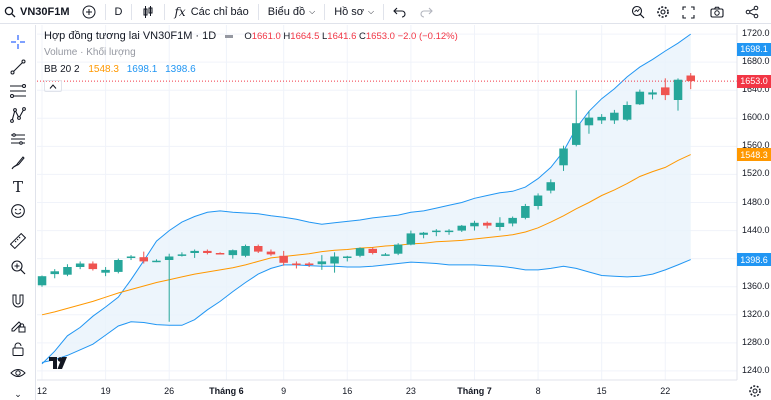 Image resolution: width=771 pixels, height=400 pixels. Describe the element at coordinates (400, 12) in the screenshot. I see `undo-button` at that location.